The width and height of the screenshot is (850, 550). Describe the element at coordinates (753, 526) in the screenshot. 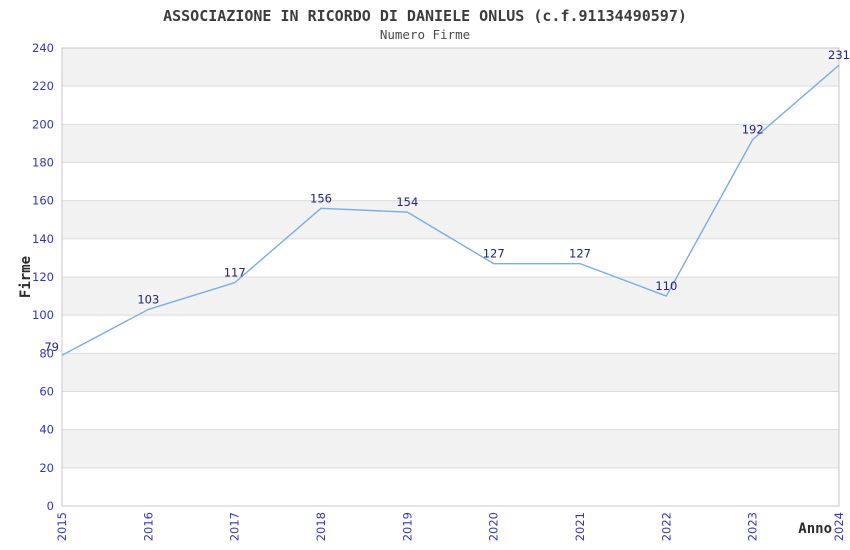

I see `x-tick-label: 2023` at that location.